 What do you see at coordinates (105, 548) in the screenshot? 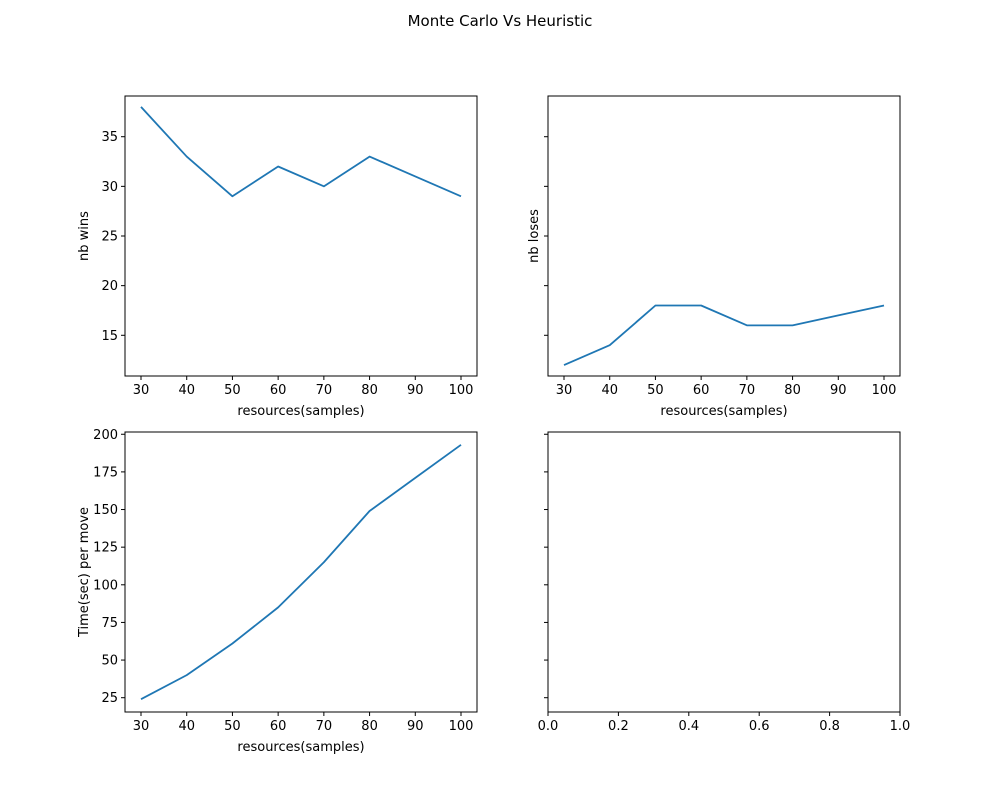
I see `y-tick-label: 125` at bounding box center [105, 548].